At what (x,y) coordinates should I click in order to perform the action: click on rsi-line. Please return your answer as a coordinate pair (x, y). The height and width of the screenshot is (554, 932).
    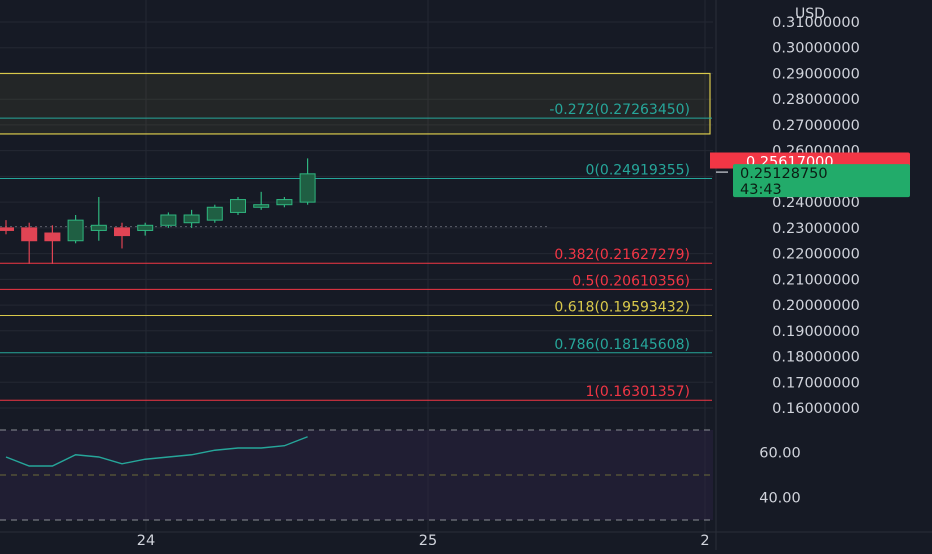
    Looking at the image, I should click on (156, 451).